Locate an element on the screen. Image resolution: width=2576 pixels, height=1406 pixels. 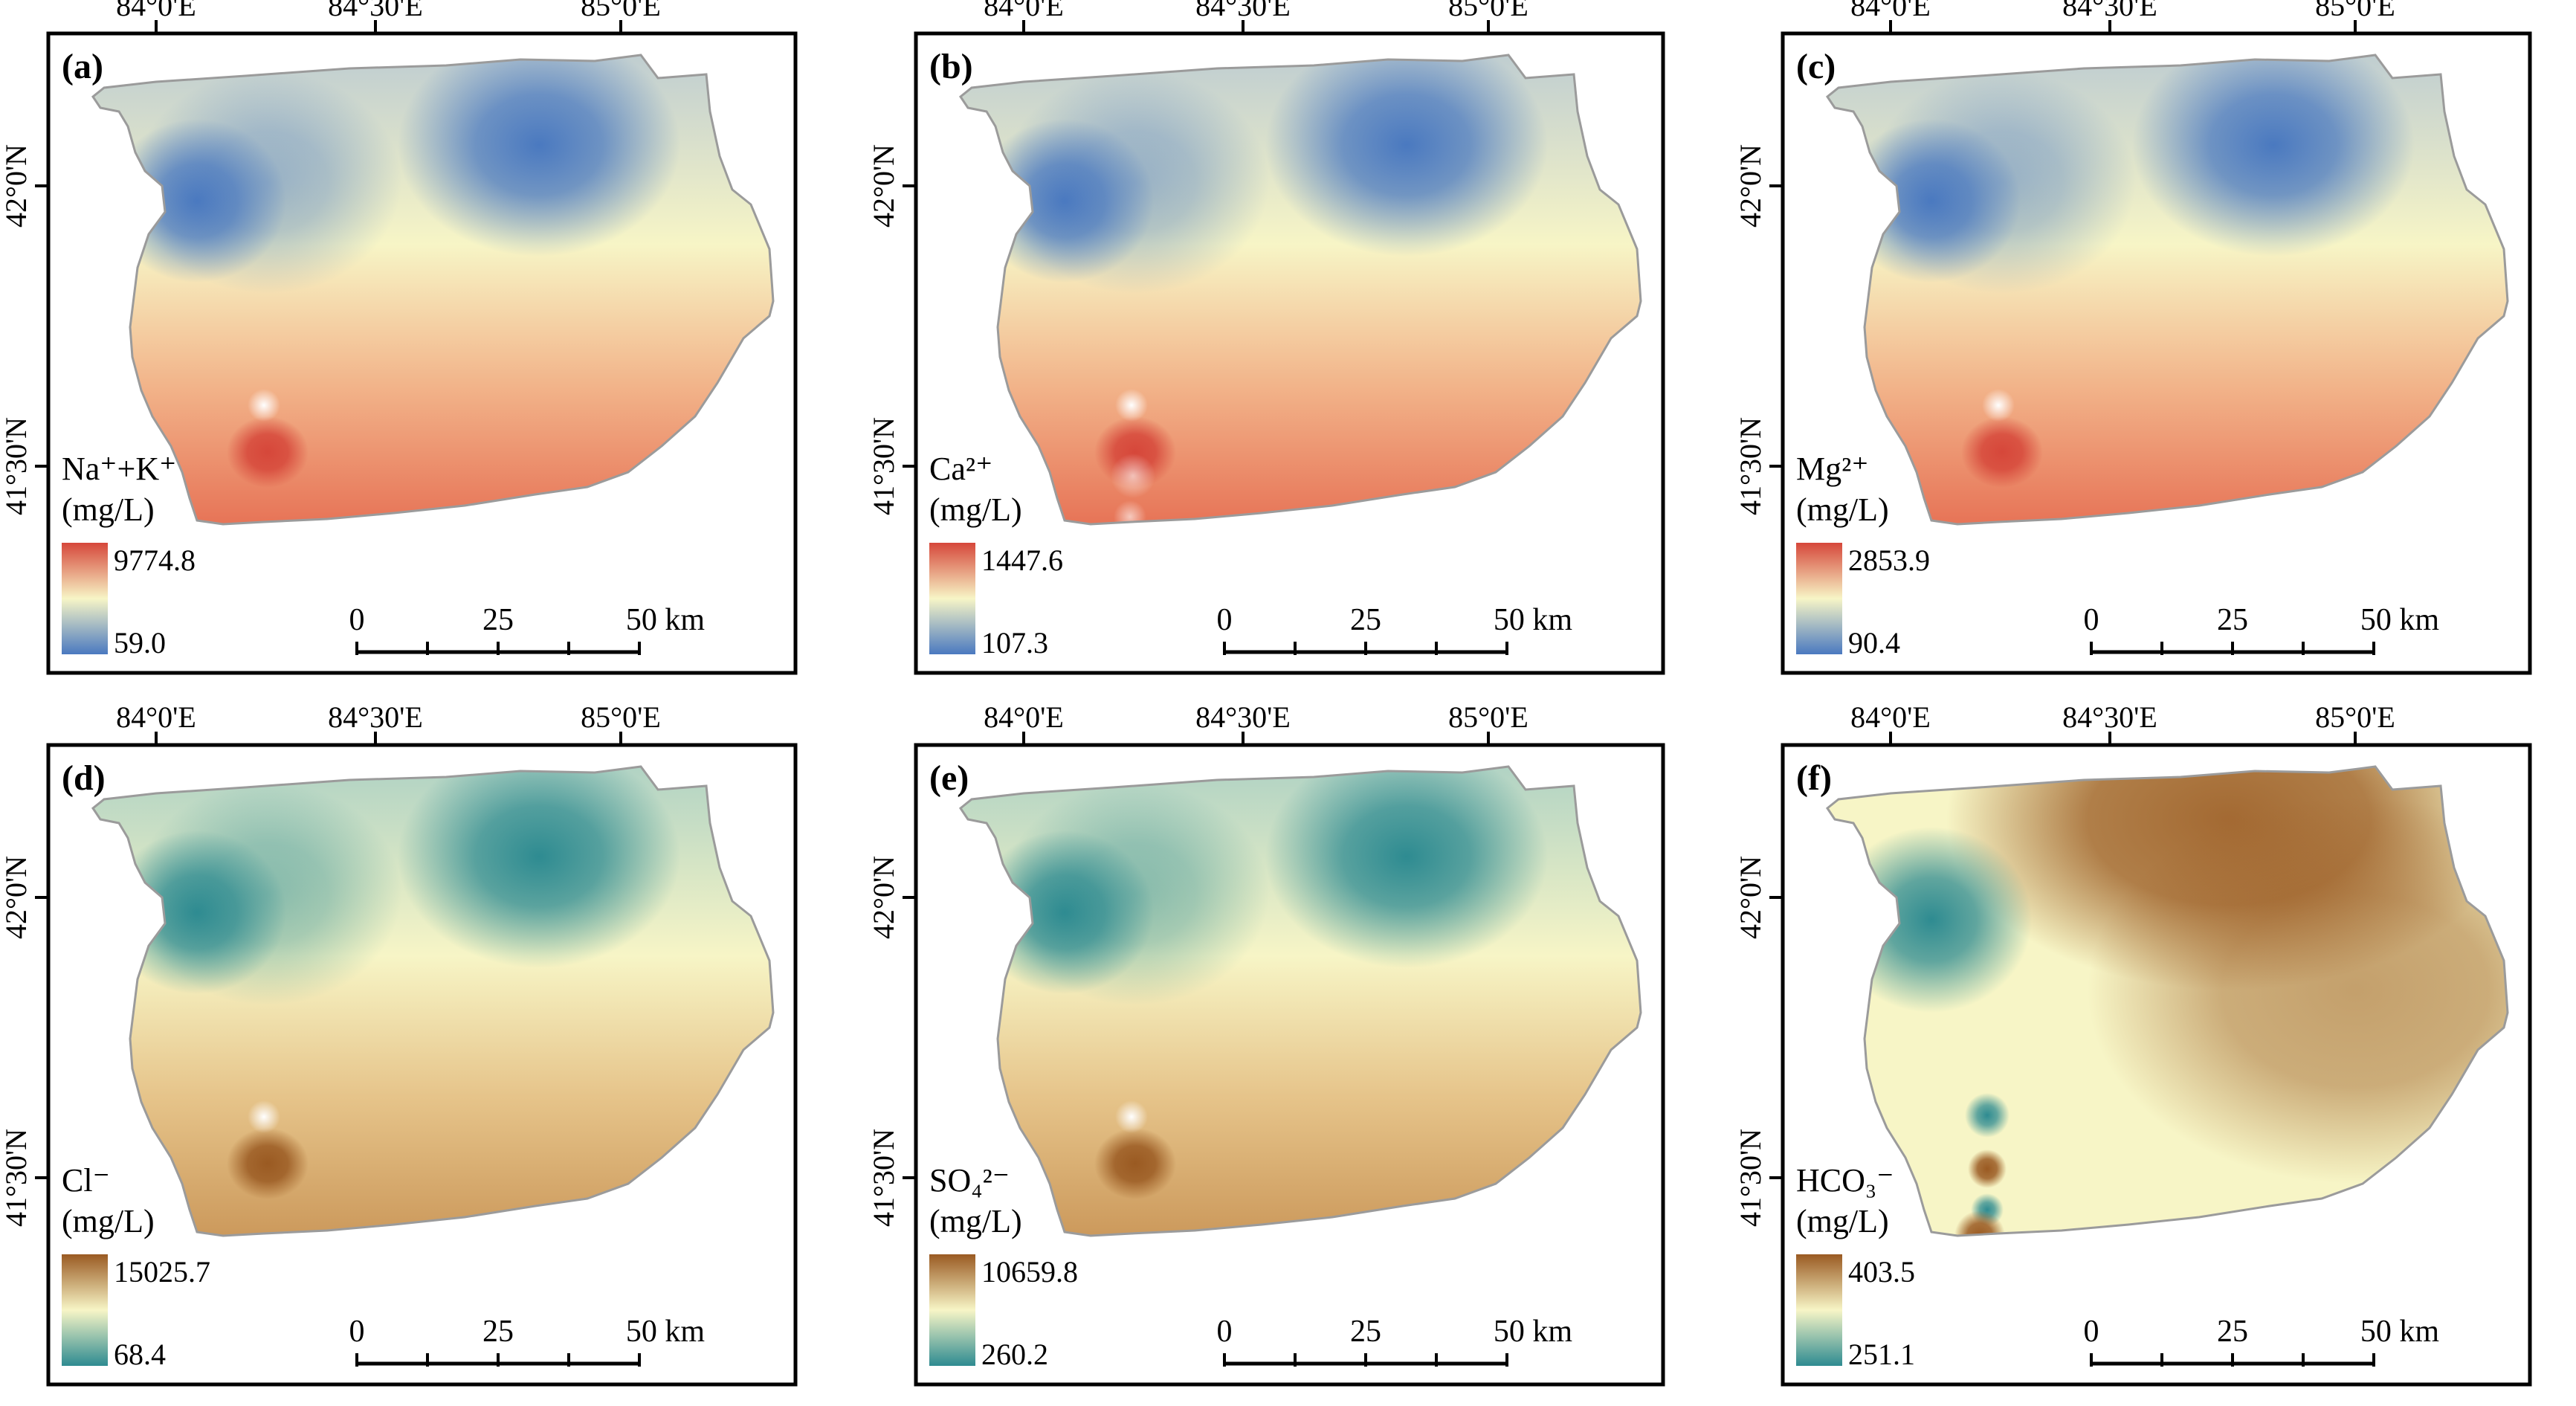
legend-min: 59.0 is located at coordinates (140, 643).